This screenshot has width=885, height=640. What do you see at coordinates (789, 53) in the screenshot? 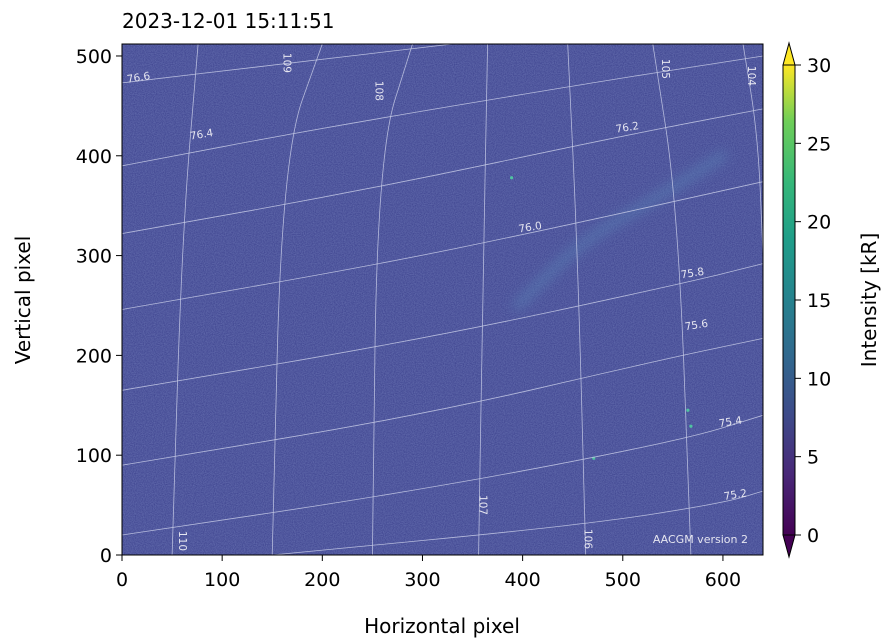
I see `colorbar-extend-max` at bounding box center [789, 53].